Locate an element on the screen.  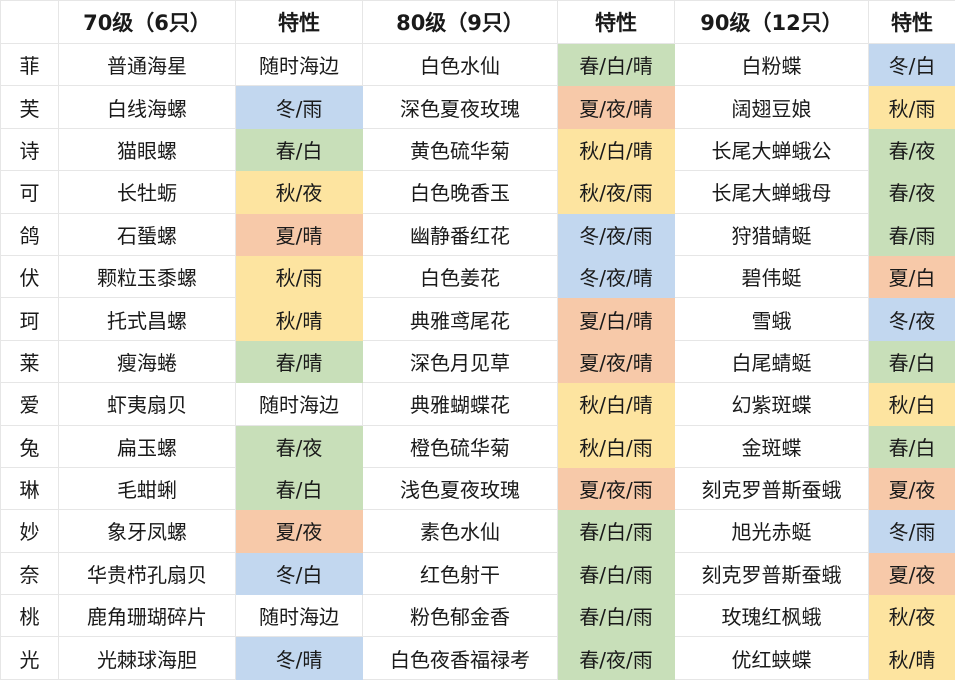
trait-90: 夏/白 is located at coordinates (912, 276).